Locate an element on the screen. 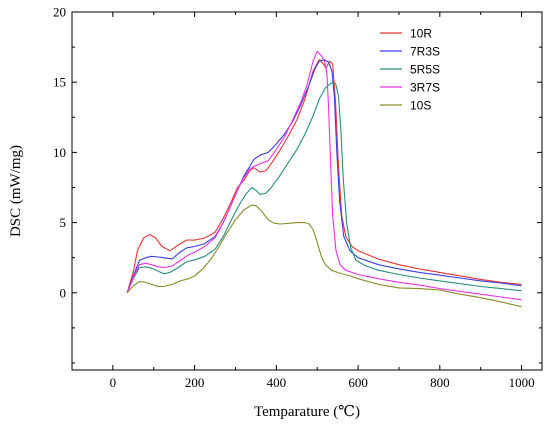 The width and height of the screenshot is (550, 430). x-tick-label: 1000 is located at coordinates (522, 382).